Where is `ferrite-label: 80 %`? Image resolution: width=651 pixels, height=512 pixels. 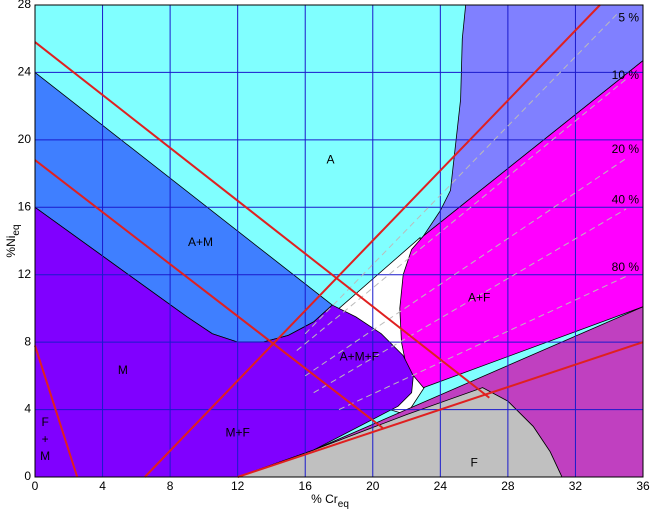
ferrite-label: 80 % is located at coordinates (626, 267).